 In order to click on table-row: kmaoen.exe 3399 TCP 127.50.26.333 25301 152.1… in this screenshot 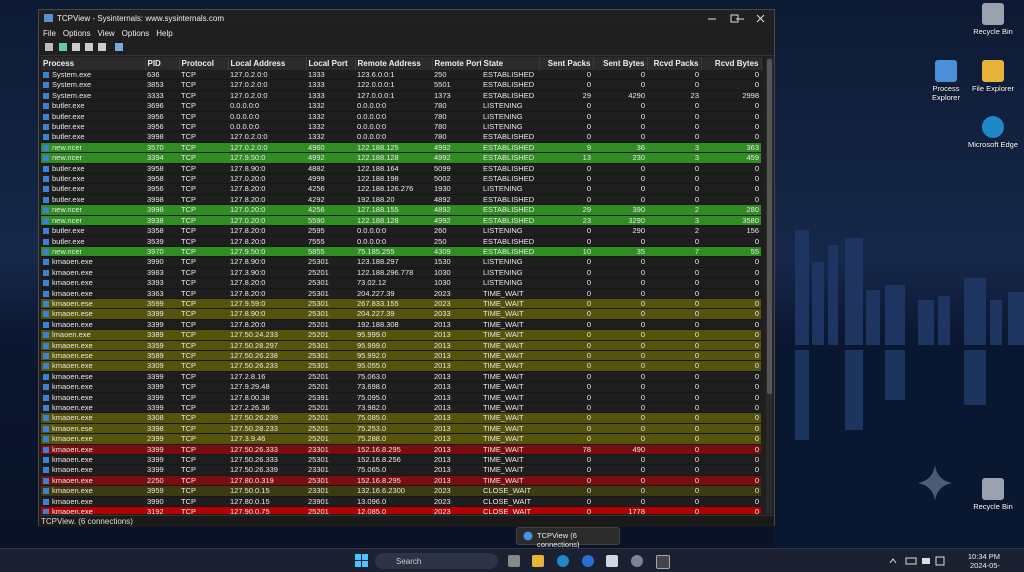, I will do `click(401, 460)`.